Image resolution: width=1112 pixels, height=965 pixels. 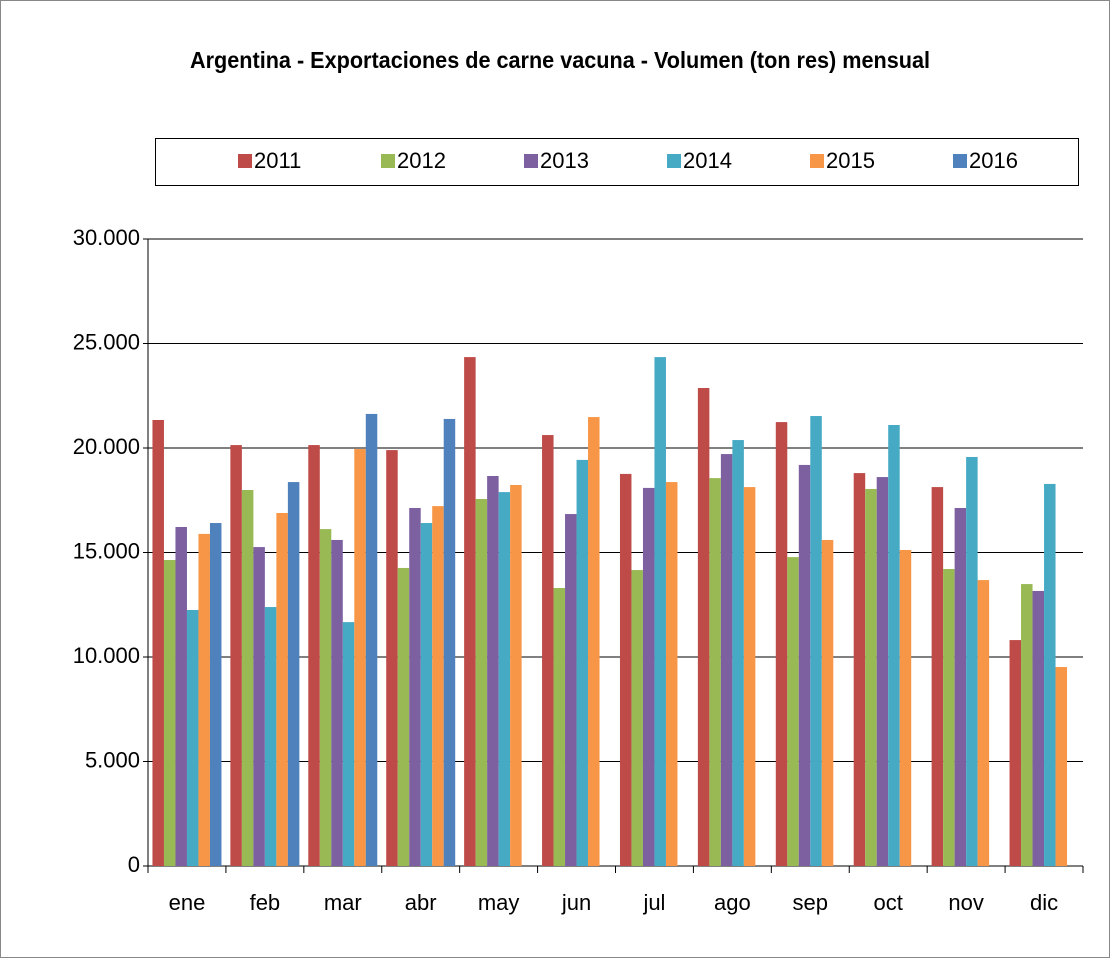 What do you see at coordinates (112, 759) in the screenshot?
I see `y-tick-label: 5.000` at bounding box center [112, 759].